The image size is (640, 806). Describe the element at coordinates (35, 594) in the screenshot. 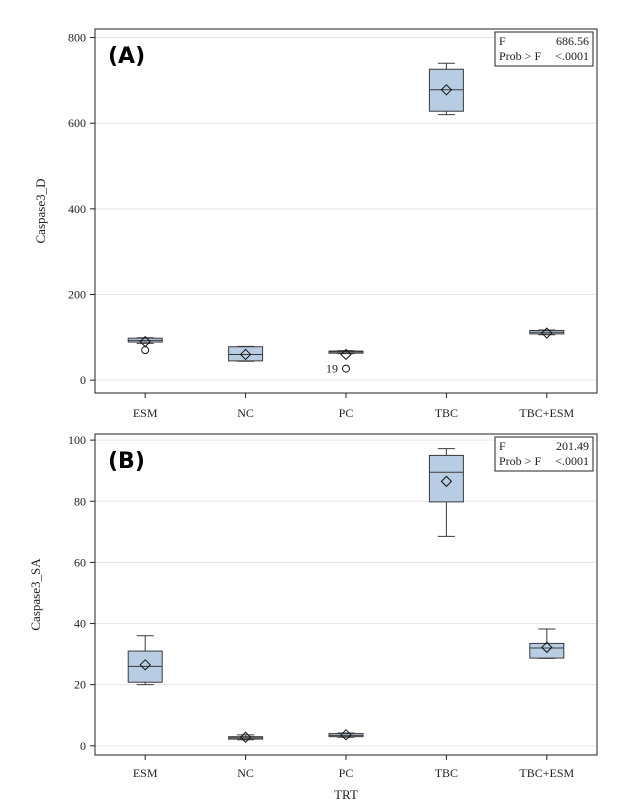

I see `y-axis-label: Caspase3_SA` at that location.